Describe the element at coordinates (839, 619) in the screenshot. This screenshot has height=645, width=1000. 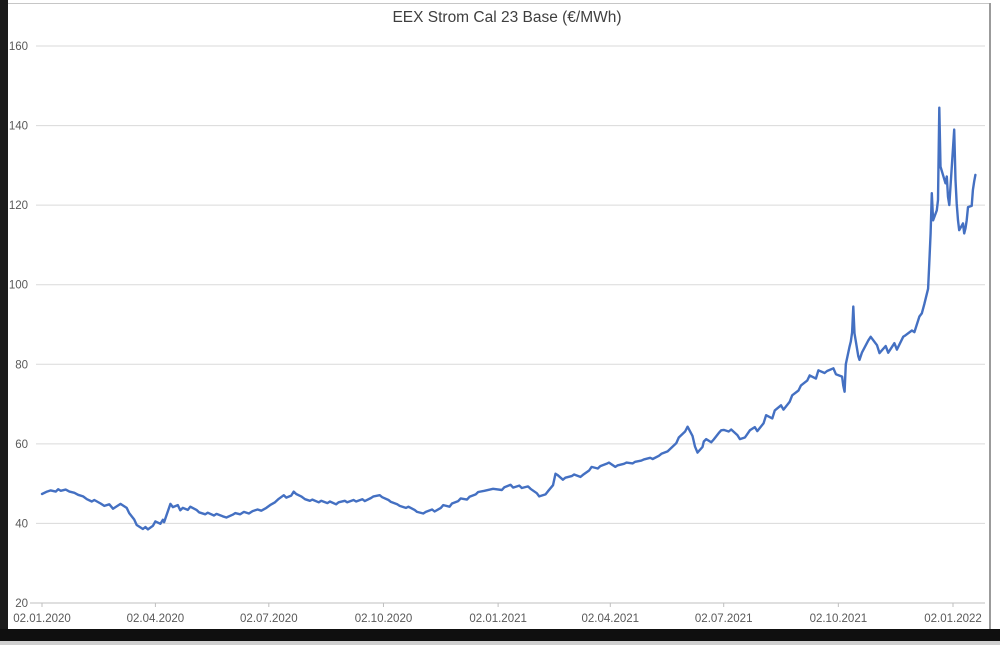
I see `x-tick-label: 02.10.2021` at that location.